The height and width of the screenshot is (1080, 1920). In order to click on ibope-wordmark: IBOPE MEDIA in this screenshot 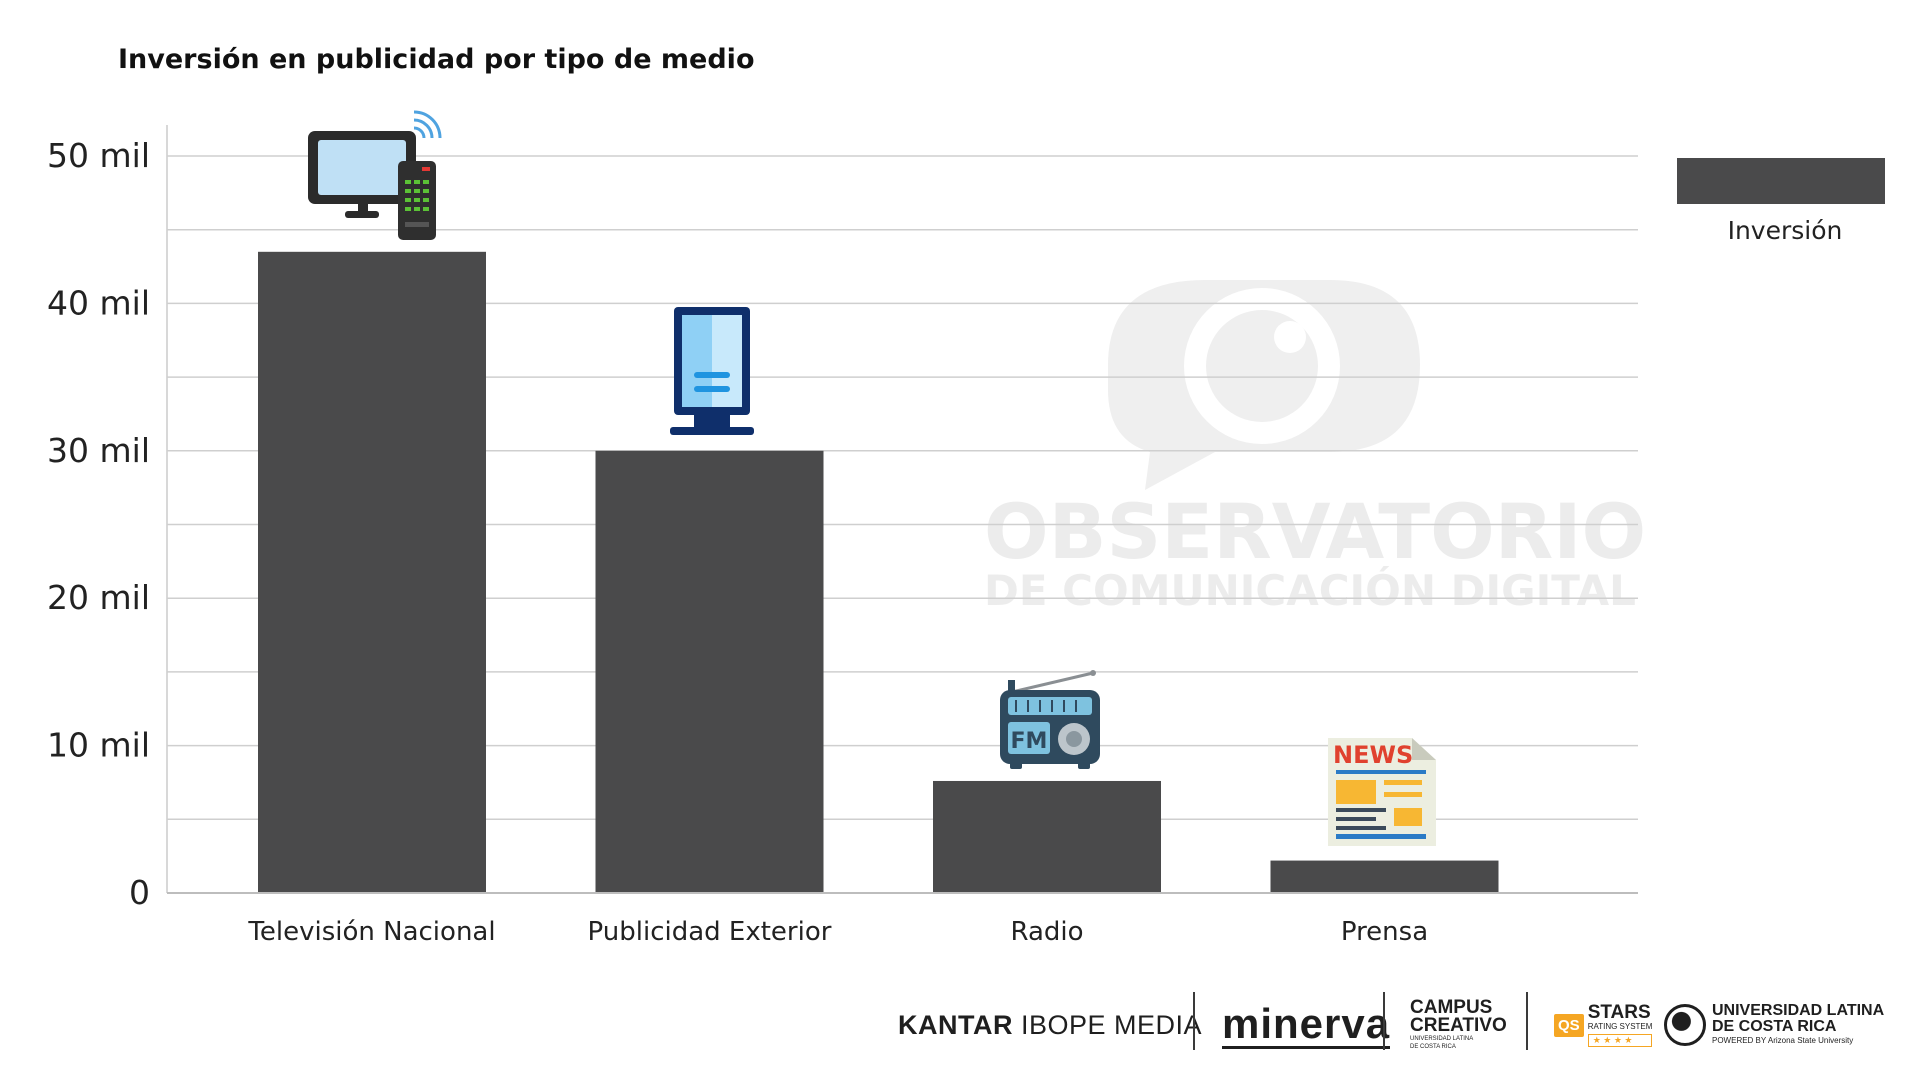, I will do `click(1111, 1024)`.